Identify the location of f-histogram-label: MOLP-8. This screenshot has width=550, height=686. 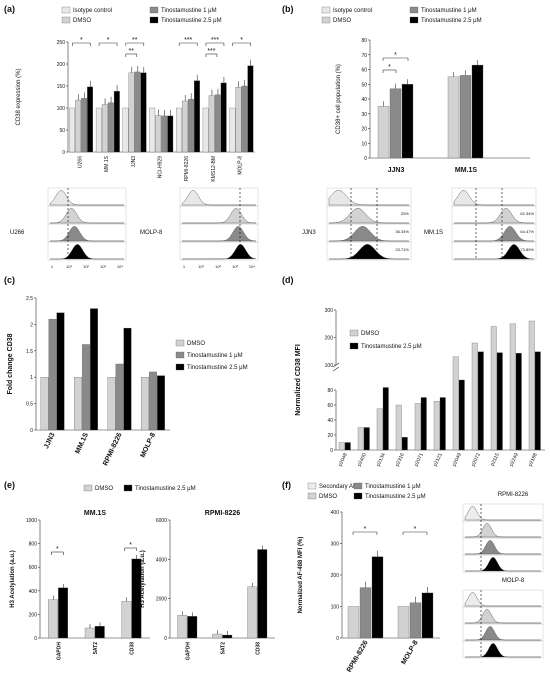
(513, 581).